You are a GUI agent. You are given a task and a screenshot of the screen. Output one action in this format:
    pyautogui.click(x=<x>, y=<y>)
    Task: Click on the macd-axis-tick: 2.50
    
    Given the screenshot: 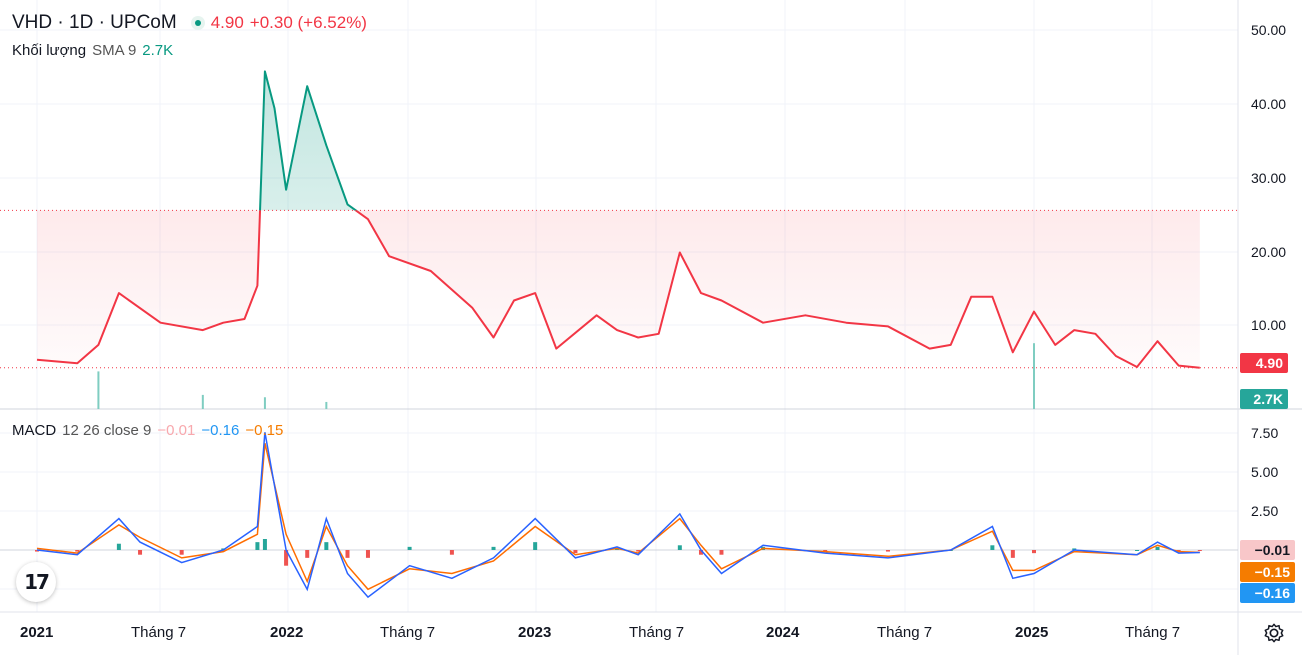 What is the action you would take?
    pyautogui.click(x=1265, y=511)
    